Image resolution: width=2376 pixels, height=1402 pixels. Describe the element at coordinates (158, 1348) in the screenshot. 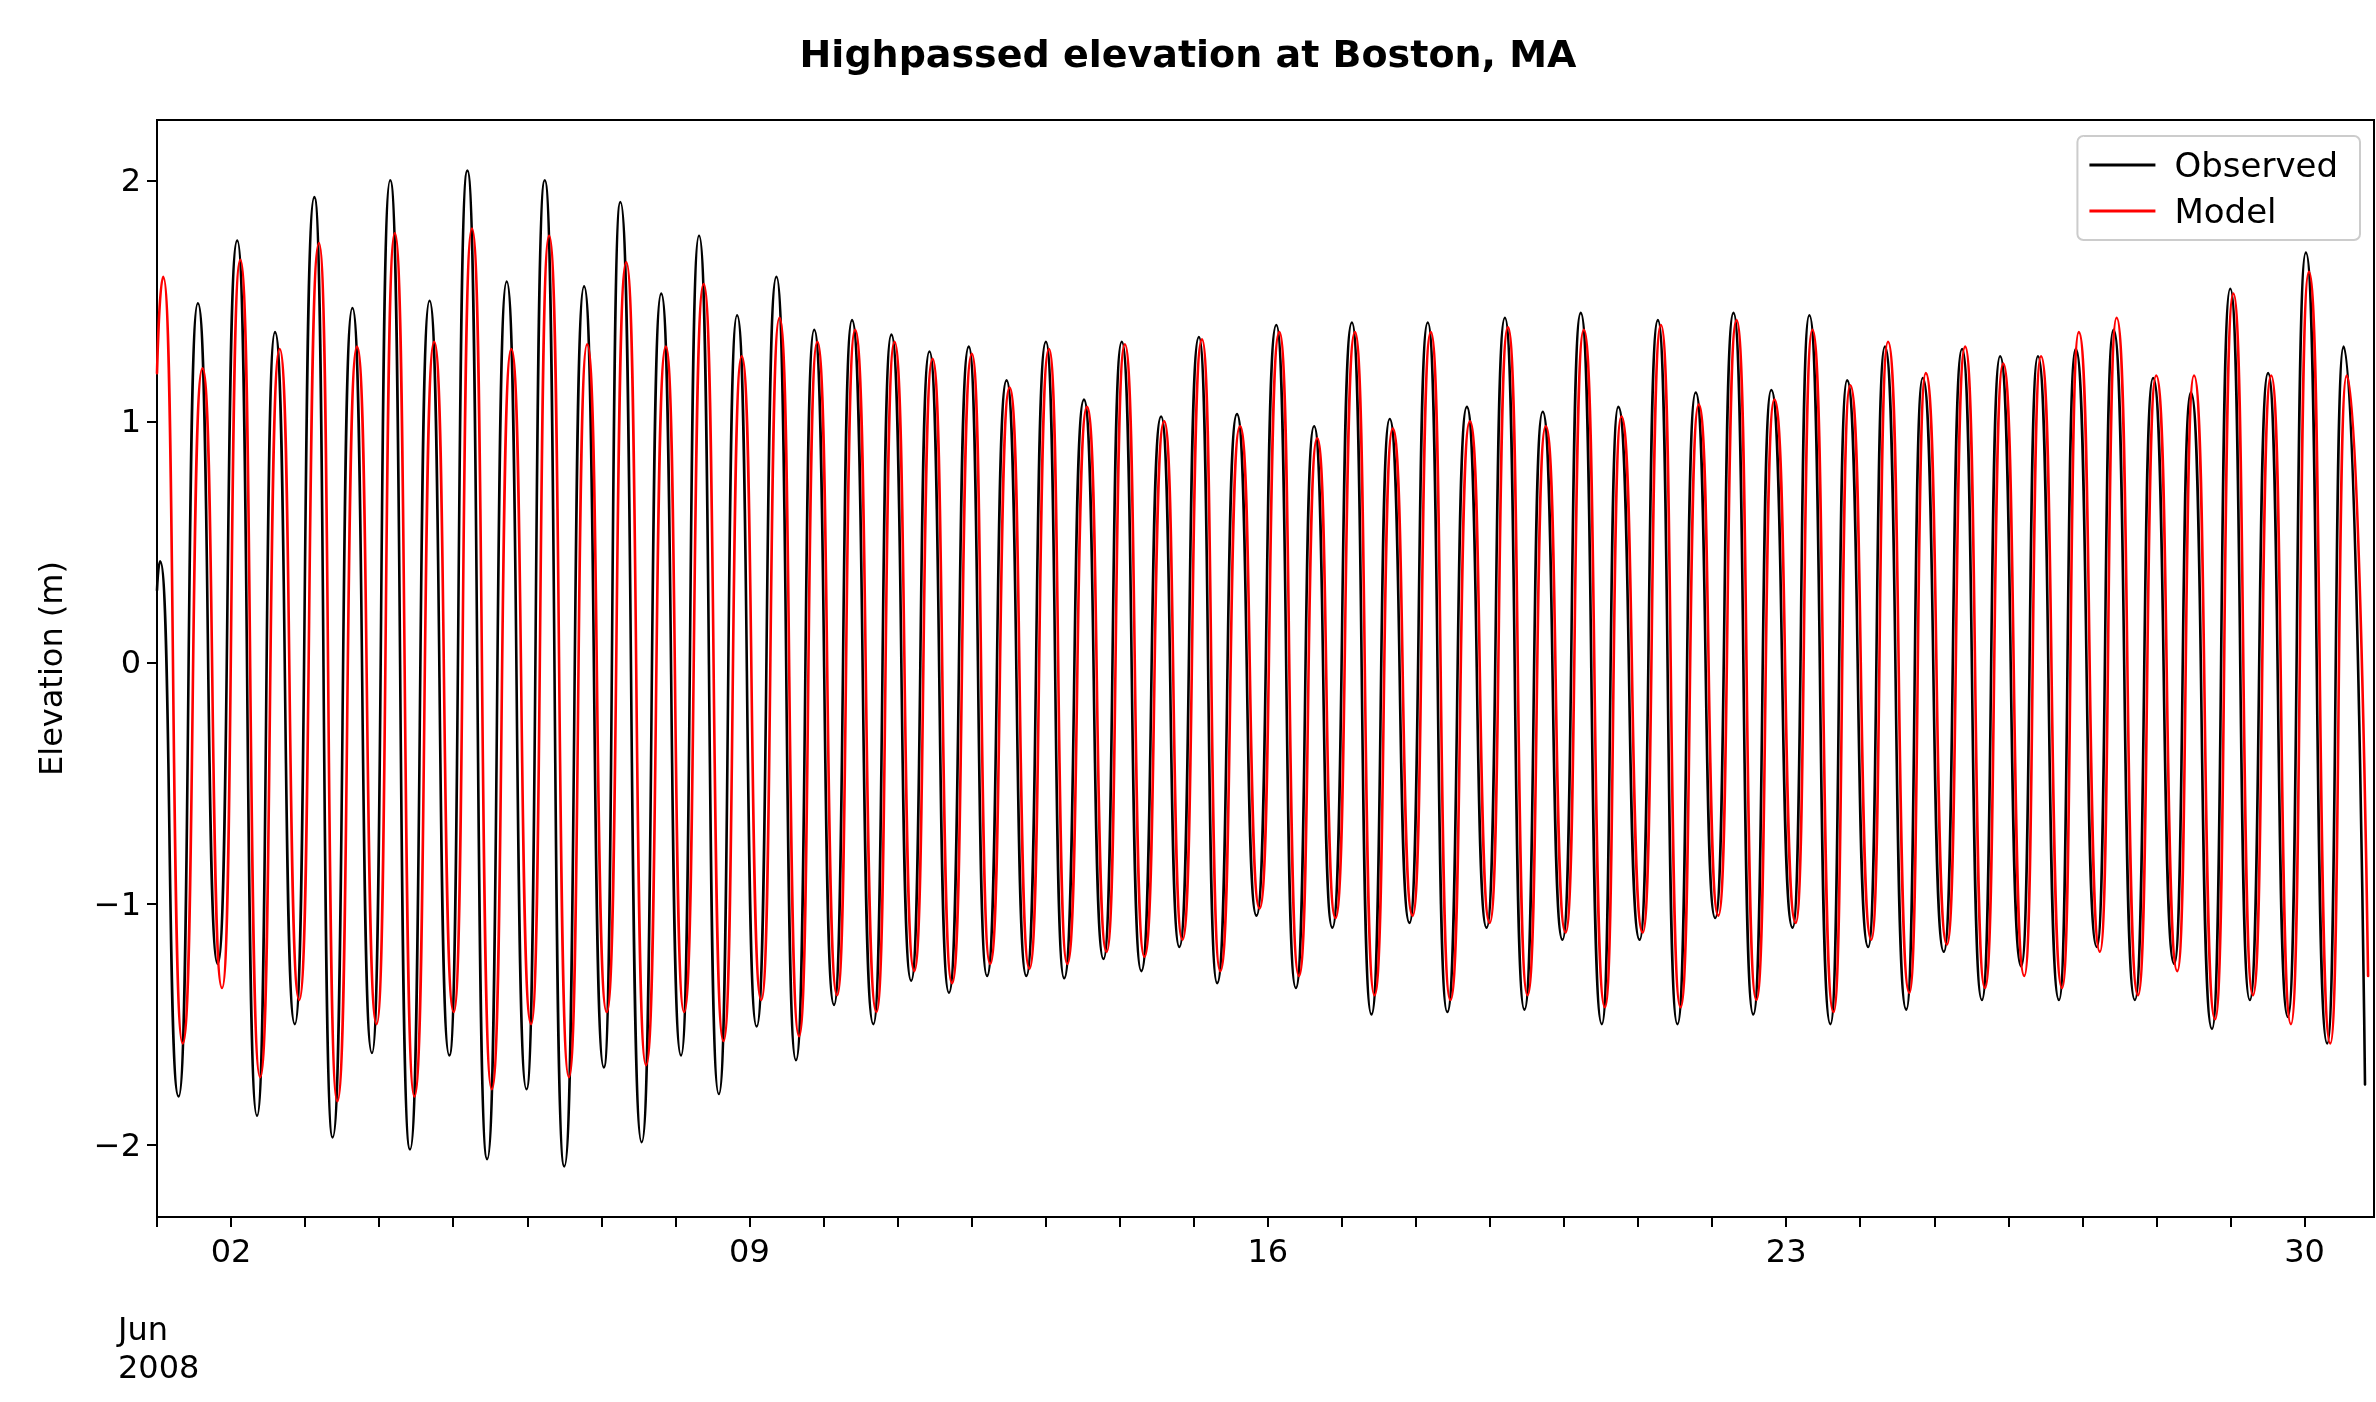

I see `text: Jun 2008` at that location.